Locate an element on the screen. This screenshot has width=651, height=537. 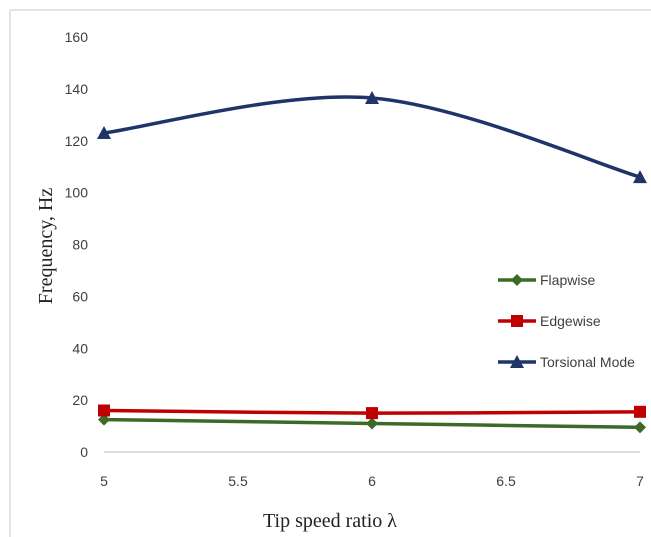
y-tick-label: 160 is located at coordinates (77, 37).